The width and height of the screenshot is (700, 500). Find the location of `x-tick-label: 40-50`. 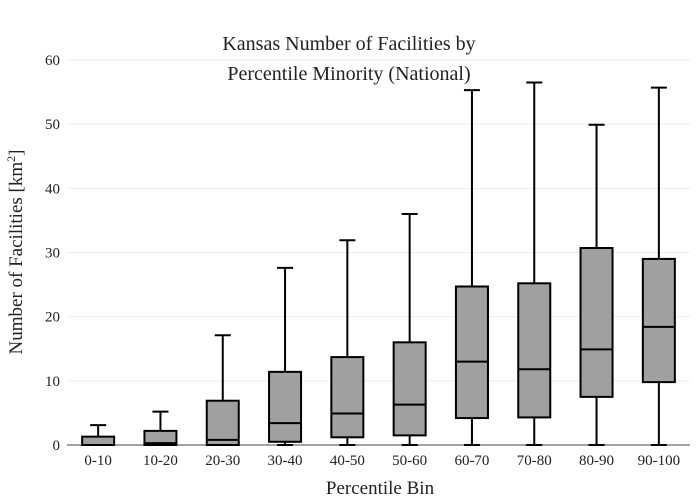

x-tick-label: 40-50 is located at coordinates (347, 461).